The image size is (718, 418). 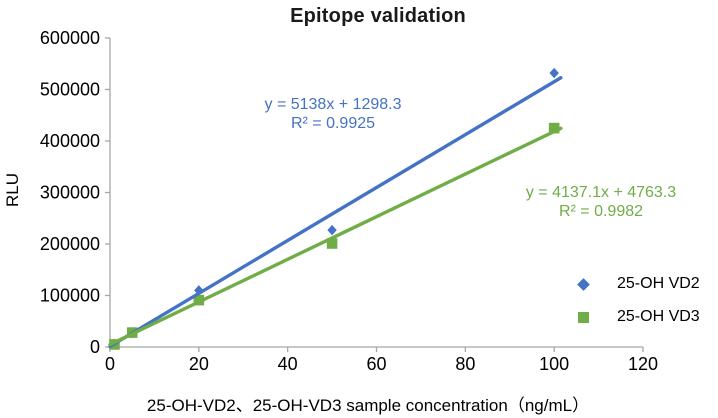 What do you see at coordinates (601, 202) in the screenshot?
I see `trendline-annotation-vd3: y = 4137.1x + 4763.3 R² = 0.9982` at bounding box center [601, 202].